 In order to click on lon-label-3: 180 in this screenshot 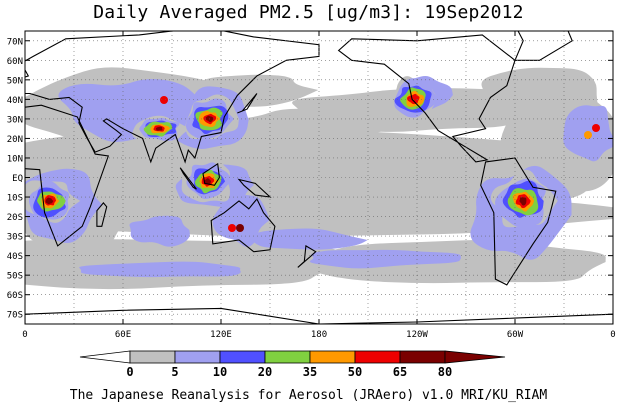, I will do `click(319, 335)`.